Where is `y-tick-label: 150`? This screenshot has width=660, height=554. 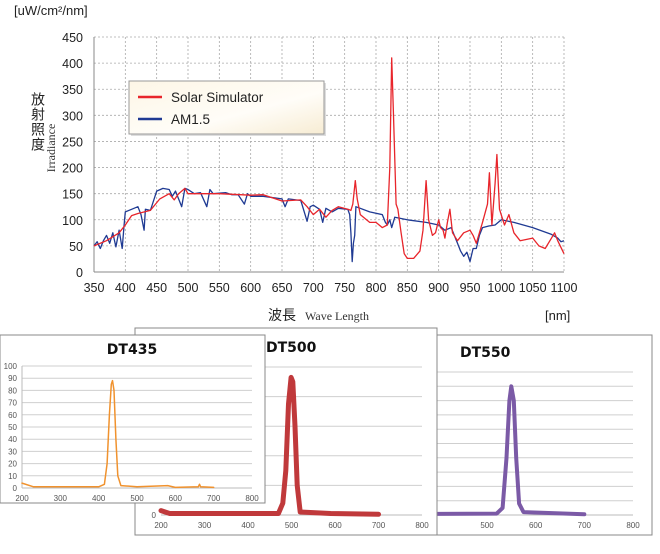 y-tick-label: 150 is located at coordinates (72, 195).